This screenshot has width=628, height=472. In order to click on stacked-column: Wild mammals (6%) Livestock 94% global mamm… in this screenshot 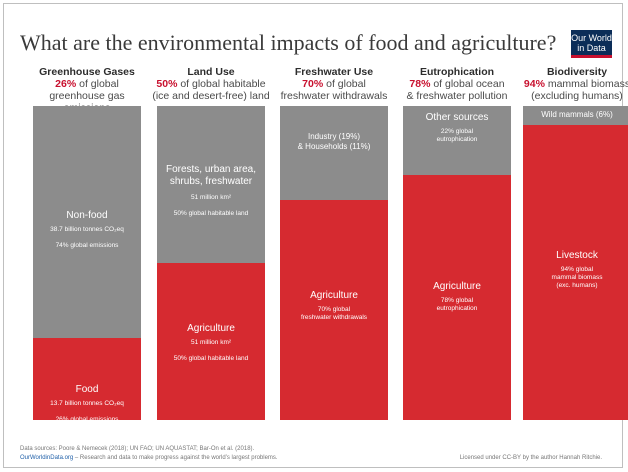, I will do `click(575, 263)`.